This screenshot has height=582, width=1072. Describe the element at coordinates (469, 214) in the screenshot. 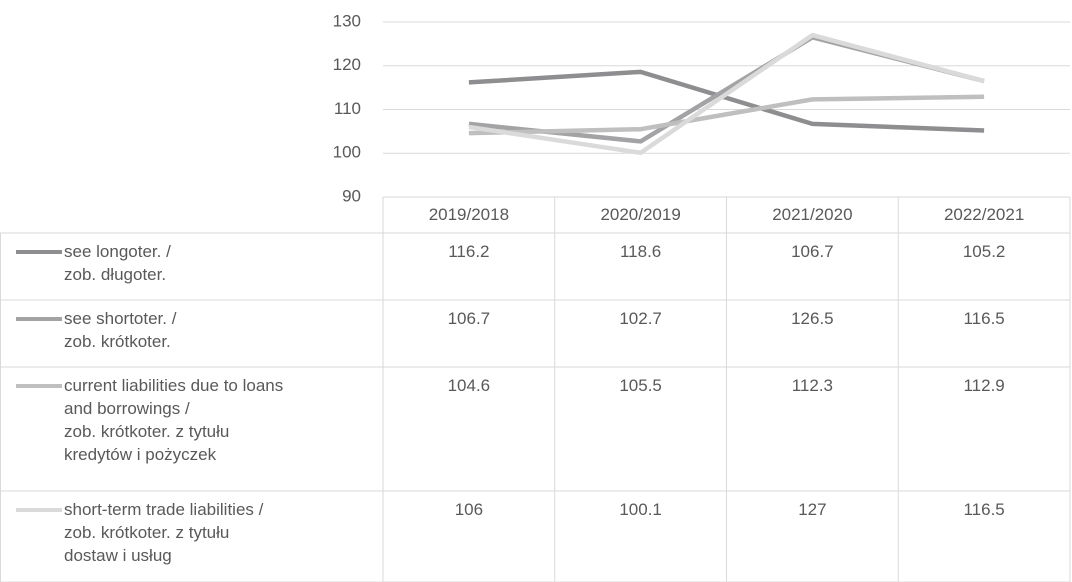

I see `column-header: 2019/2018` at that location.